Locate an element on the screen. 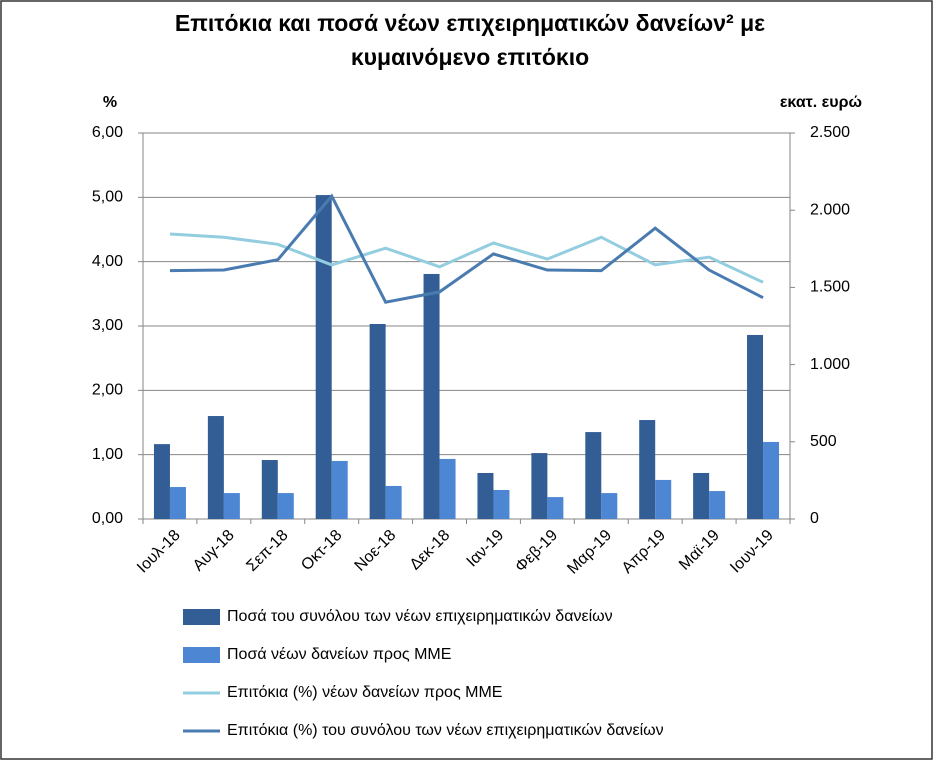 The image size is (933, 760). y2-tick-label: 1.000 is located at coordinates (830, 364).